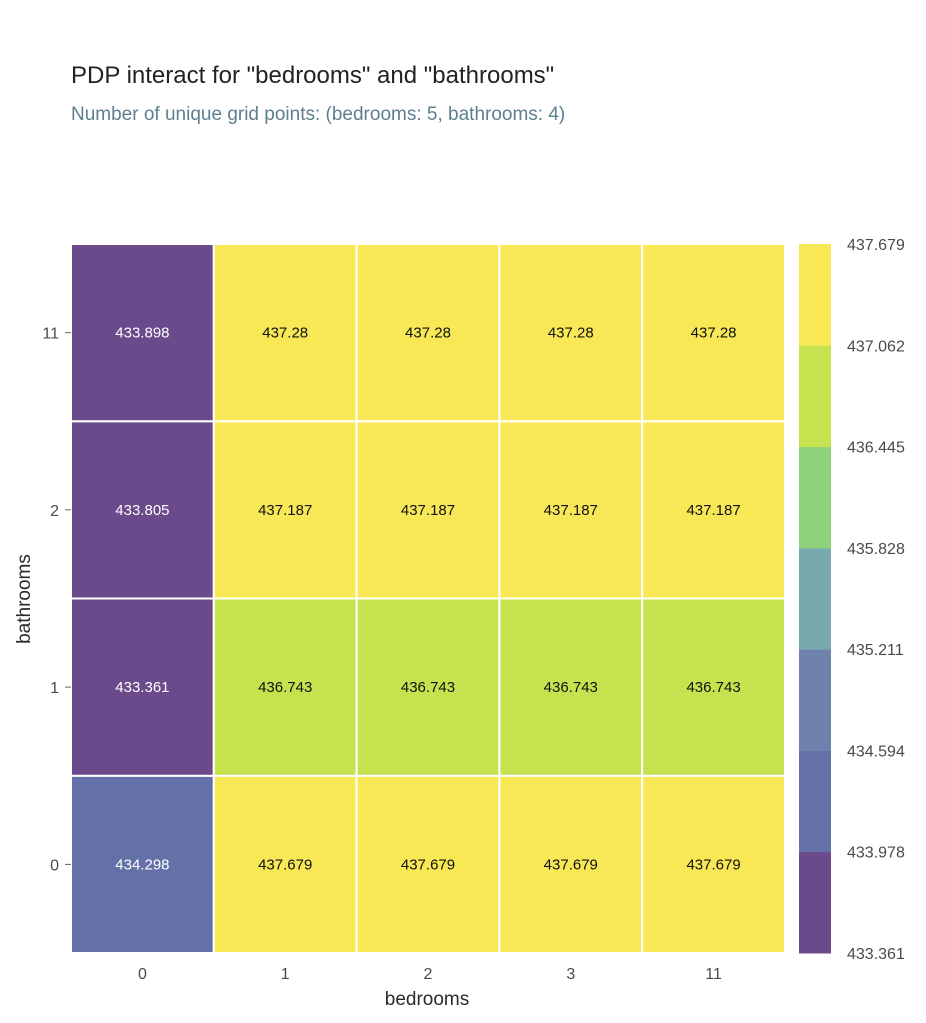  I want to click on x-tick-label: 2, so click(428, 974).